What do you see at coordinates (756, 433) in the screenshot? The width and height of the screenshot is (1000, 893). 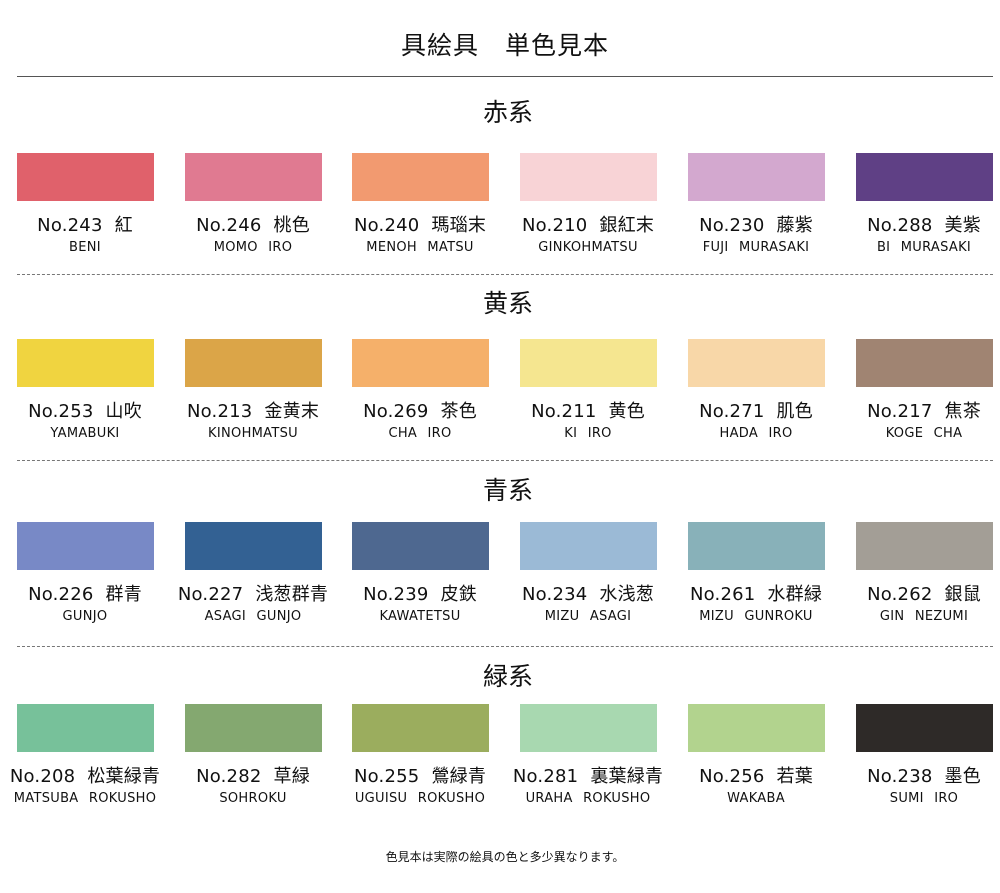 I see `sample-romaji: HADA IRO` at bounding box center [756, 433].